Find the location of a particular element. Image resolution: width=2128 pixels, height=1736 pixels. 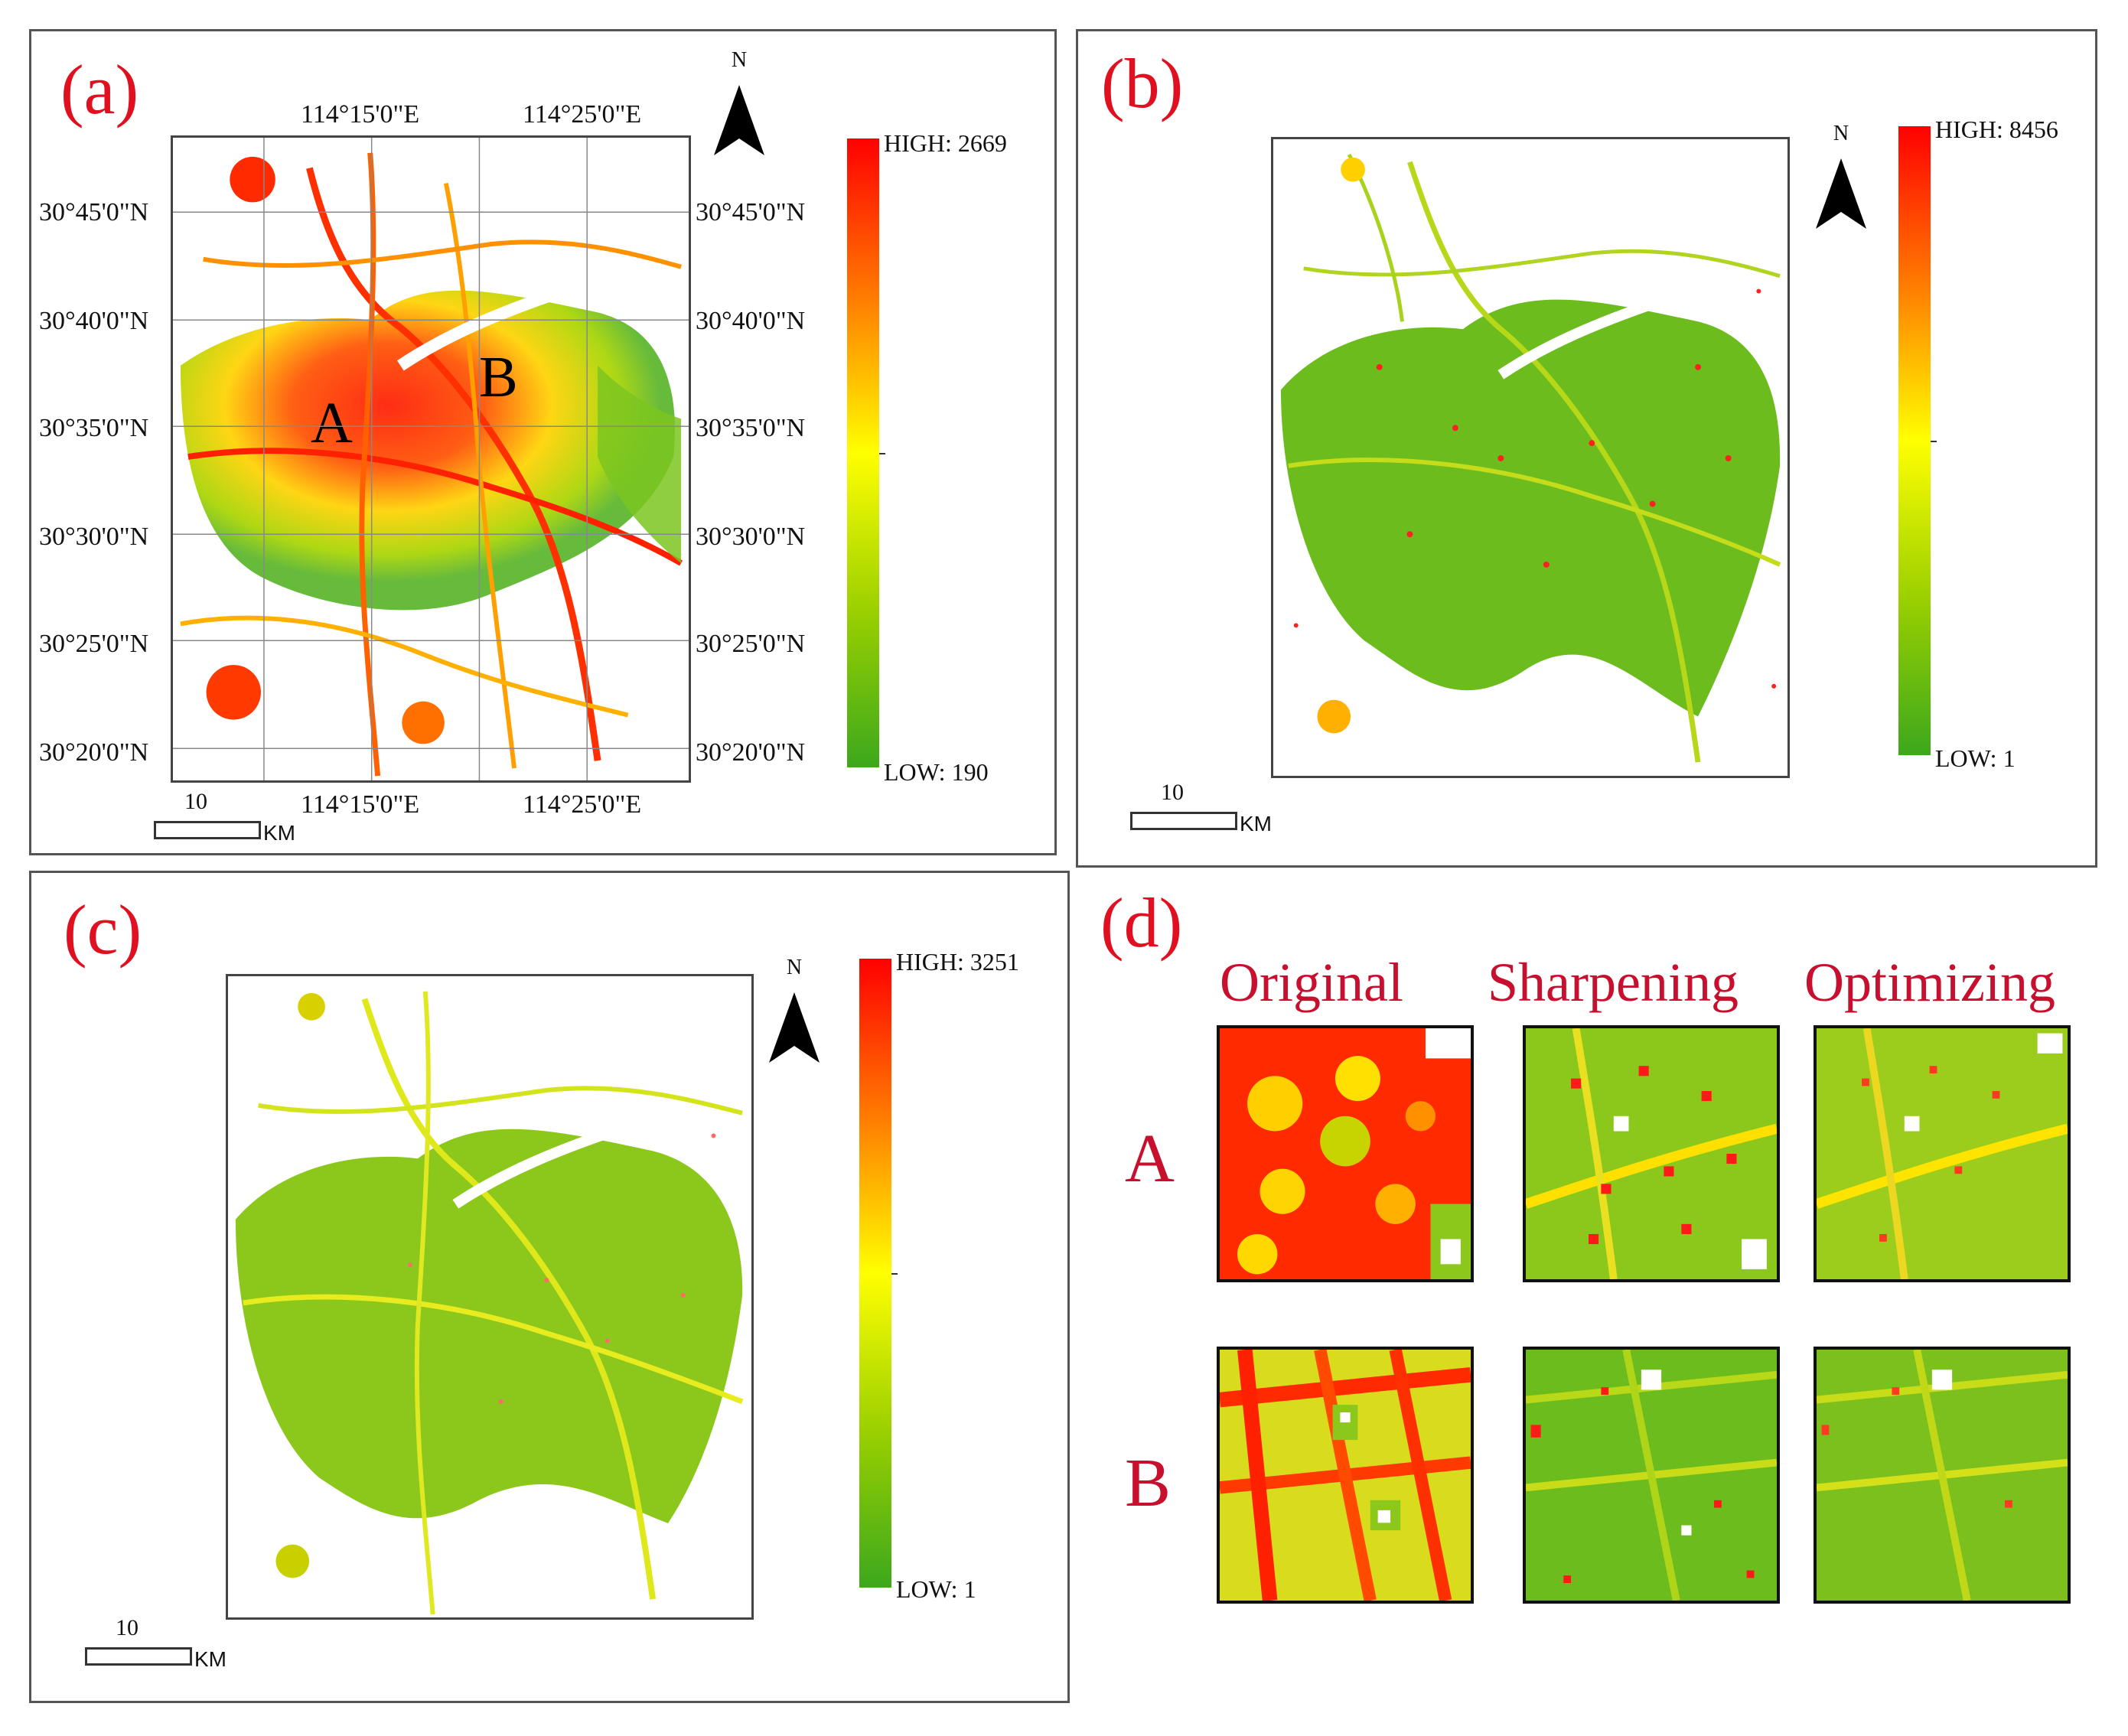

scale-bar-a: 10 KM is located at coordinates (245, 819).